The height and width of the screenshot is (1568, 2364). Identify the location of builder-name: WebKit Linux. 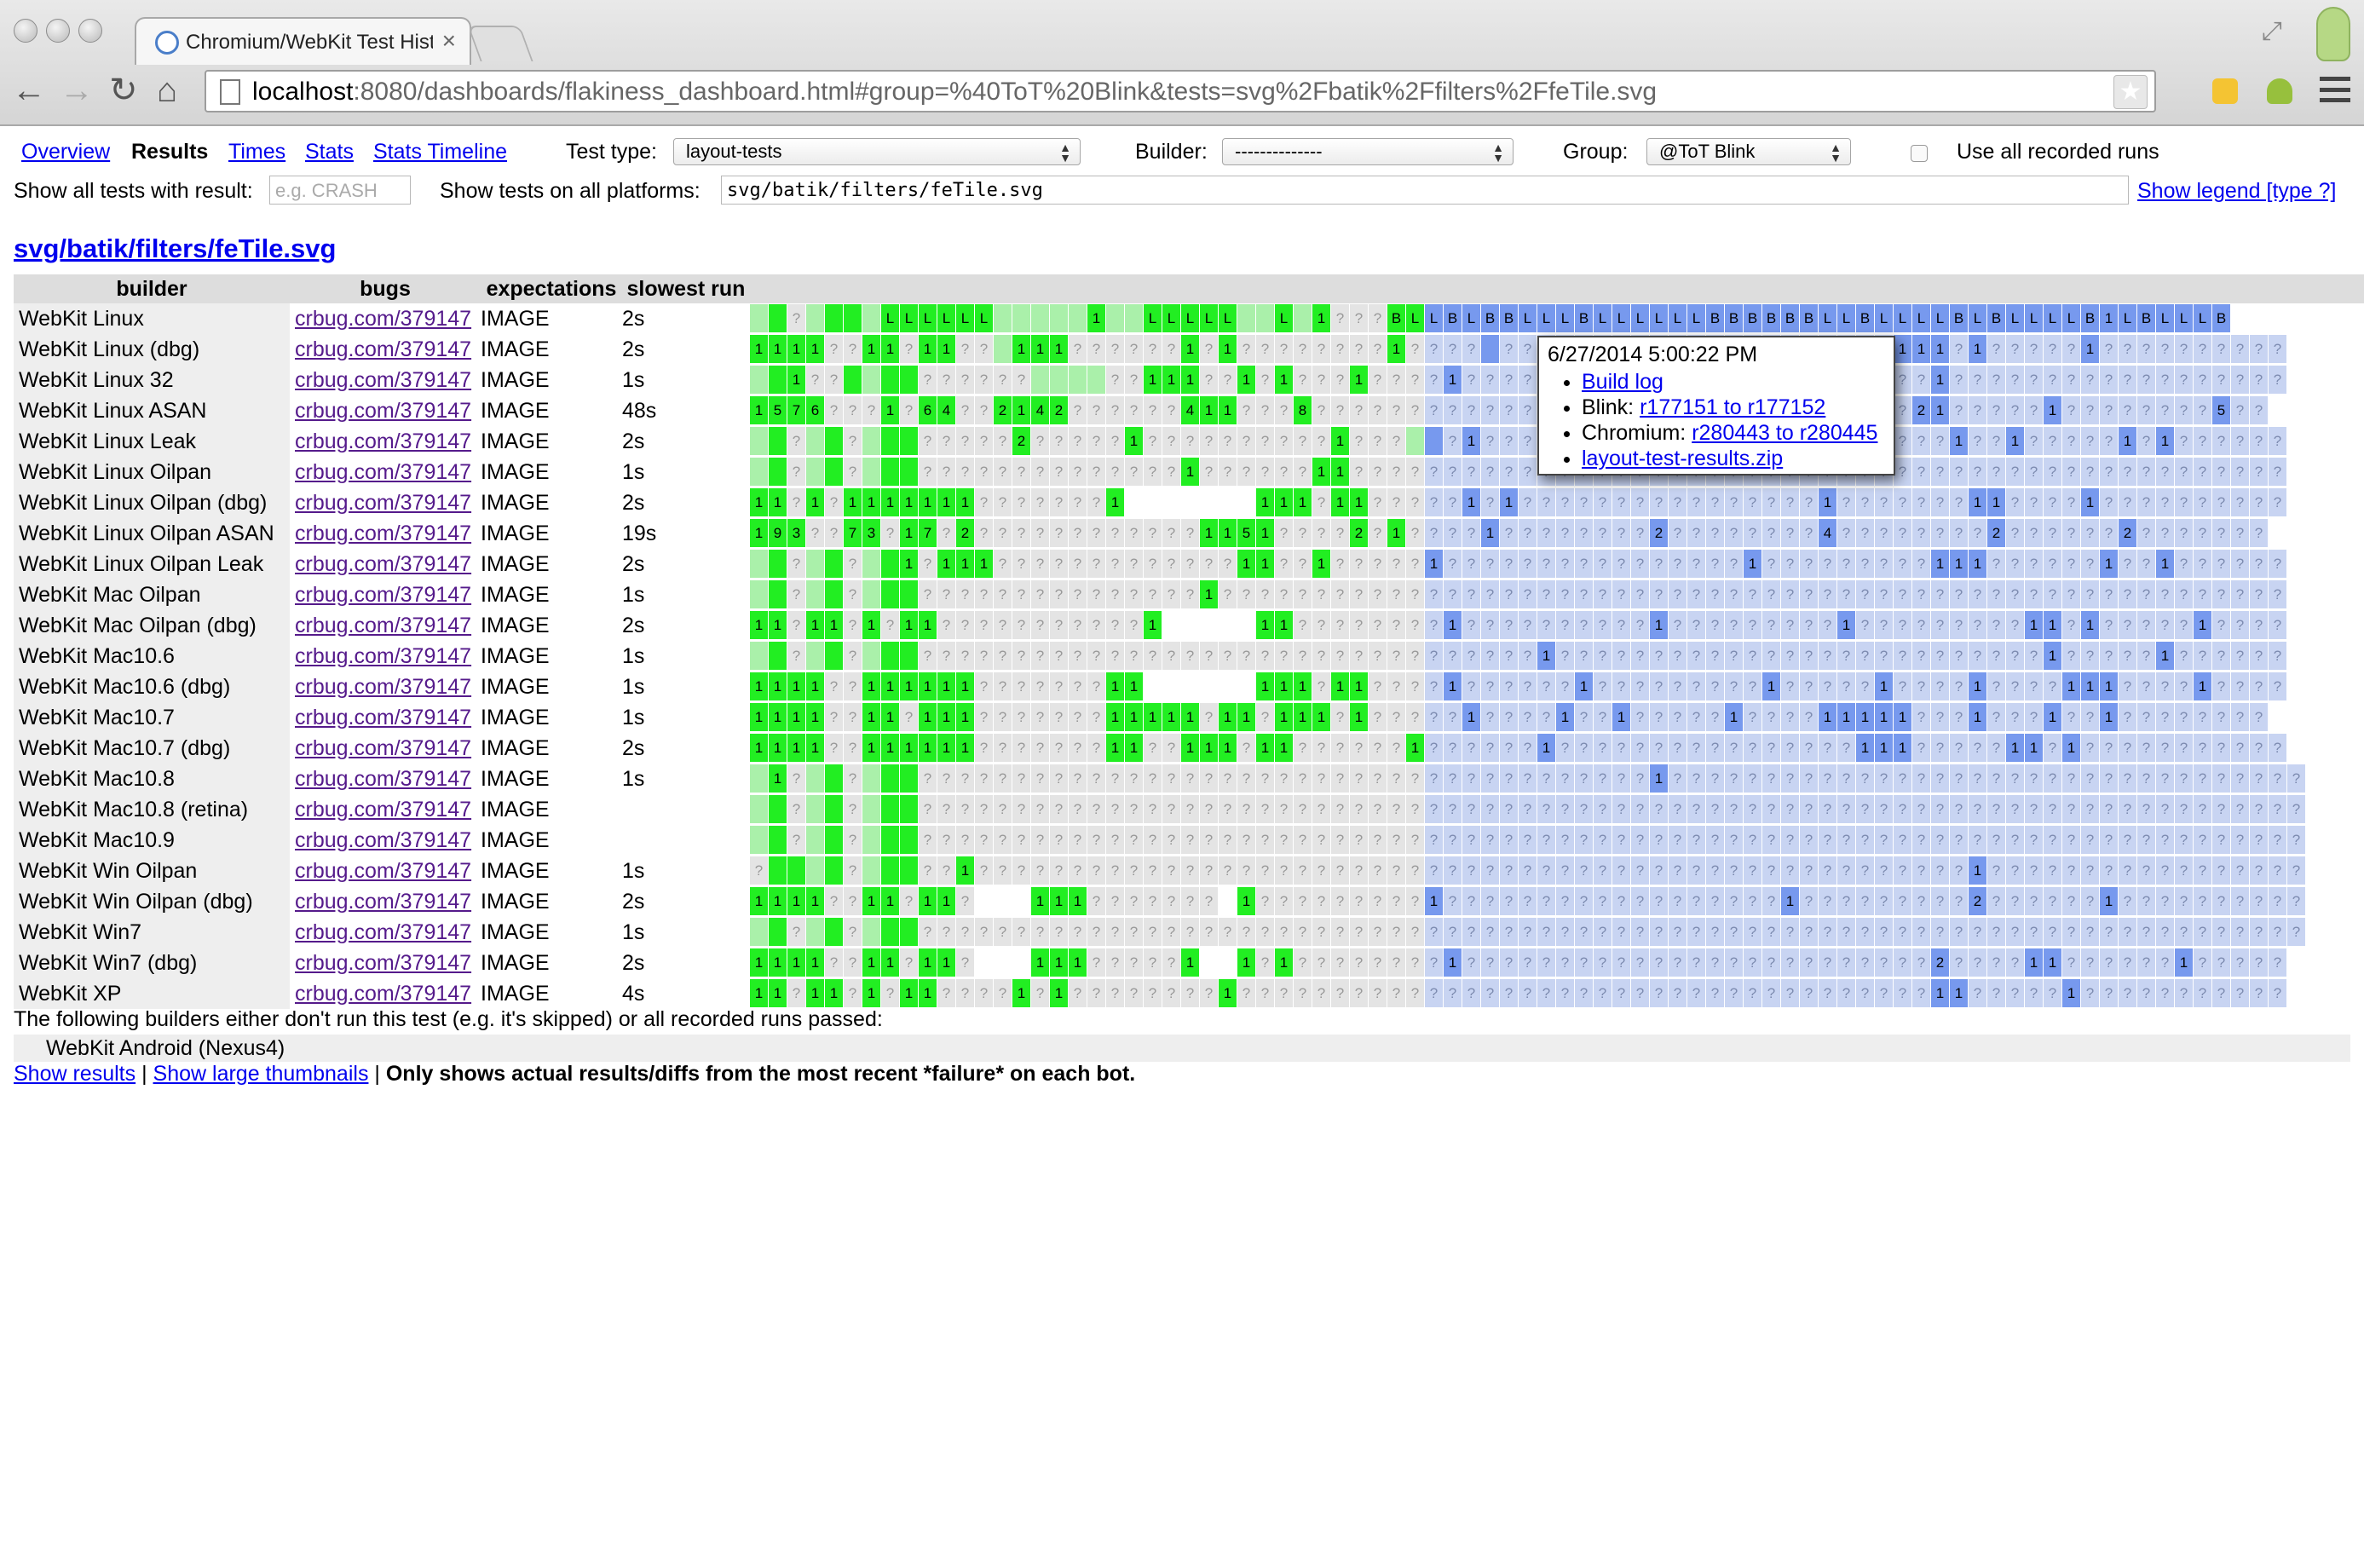
(81, 318).